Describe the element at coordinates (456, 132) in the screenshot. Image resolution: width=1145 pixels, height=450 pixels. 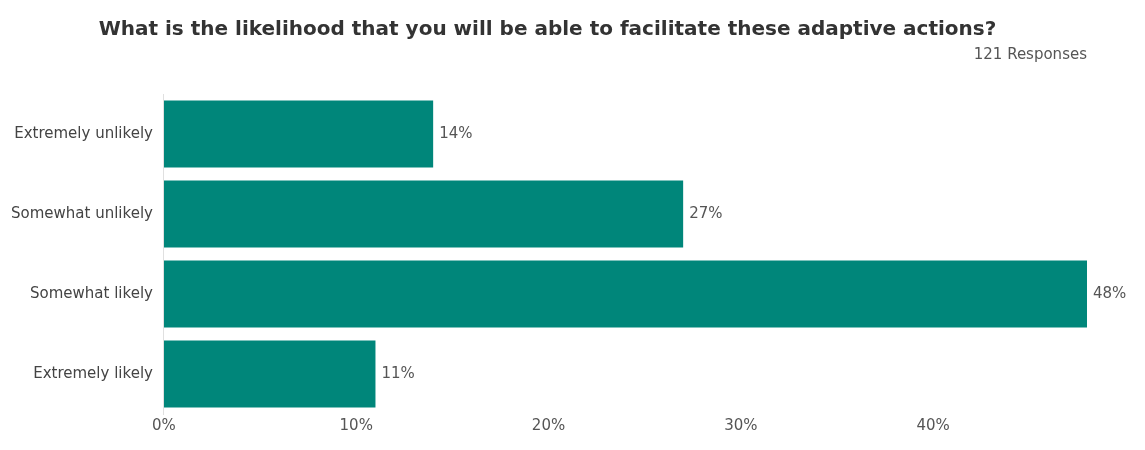
I see `data-label: 14%` at that location.